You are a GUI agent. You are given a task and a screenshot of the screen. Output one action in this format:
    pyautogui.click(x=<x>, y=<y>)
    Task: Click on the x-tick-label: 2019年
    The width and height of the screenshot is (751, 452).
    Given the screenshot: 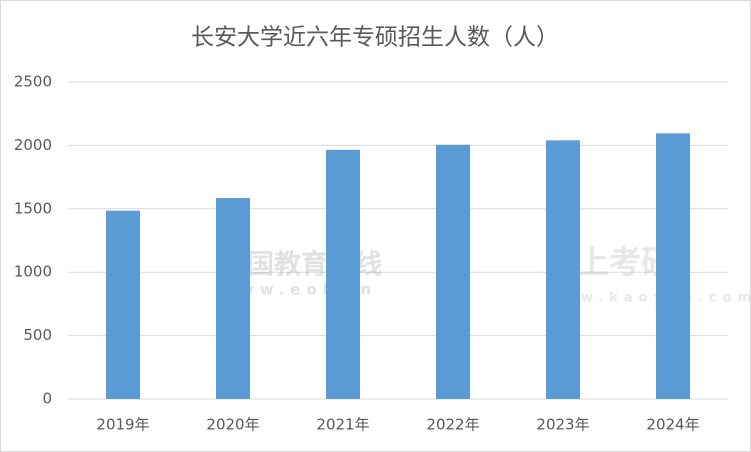 What is the action you would take?
    pyautogui.click(x=122, y=425)
    